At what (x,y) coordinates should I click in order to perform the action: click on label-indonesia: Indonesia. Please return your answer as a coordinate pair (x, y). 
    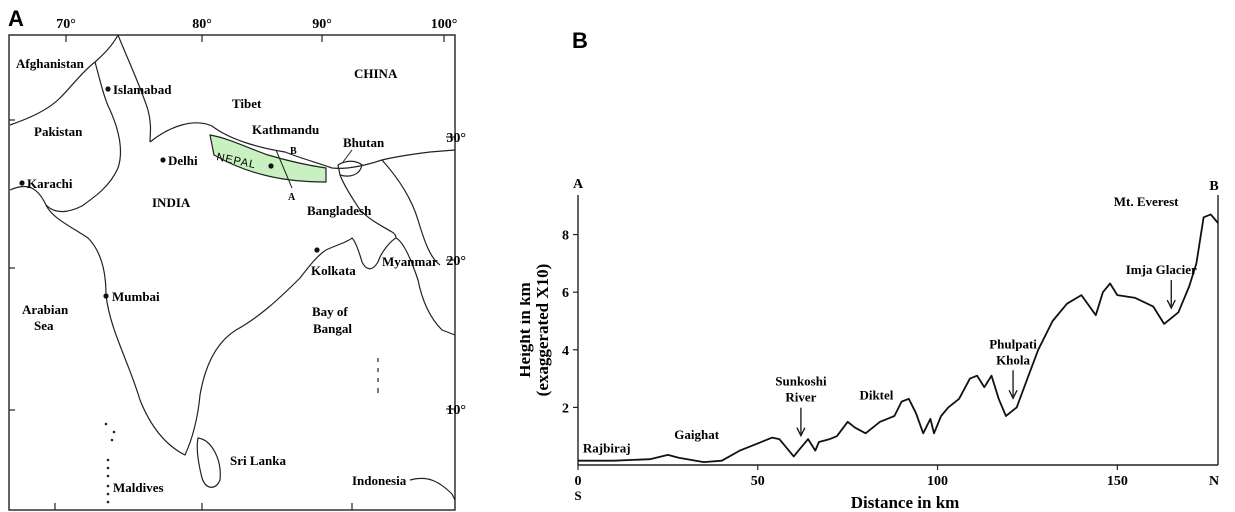
    Looking at the image, I should click on (379, 480).